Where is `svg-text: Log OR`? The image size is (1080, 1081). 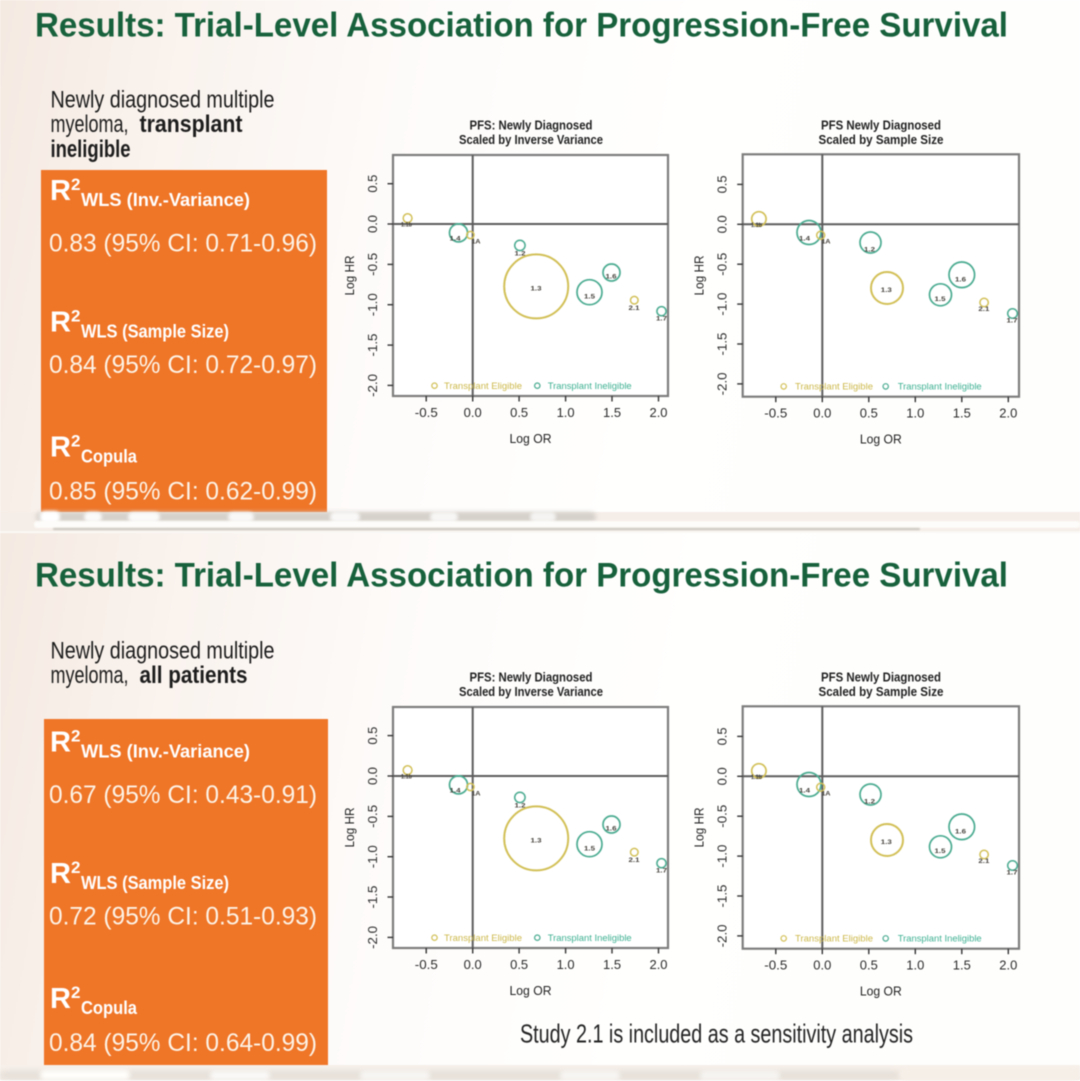
svg-text: Log OR is located at coordinates (531, 438).